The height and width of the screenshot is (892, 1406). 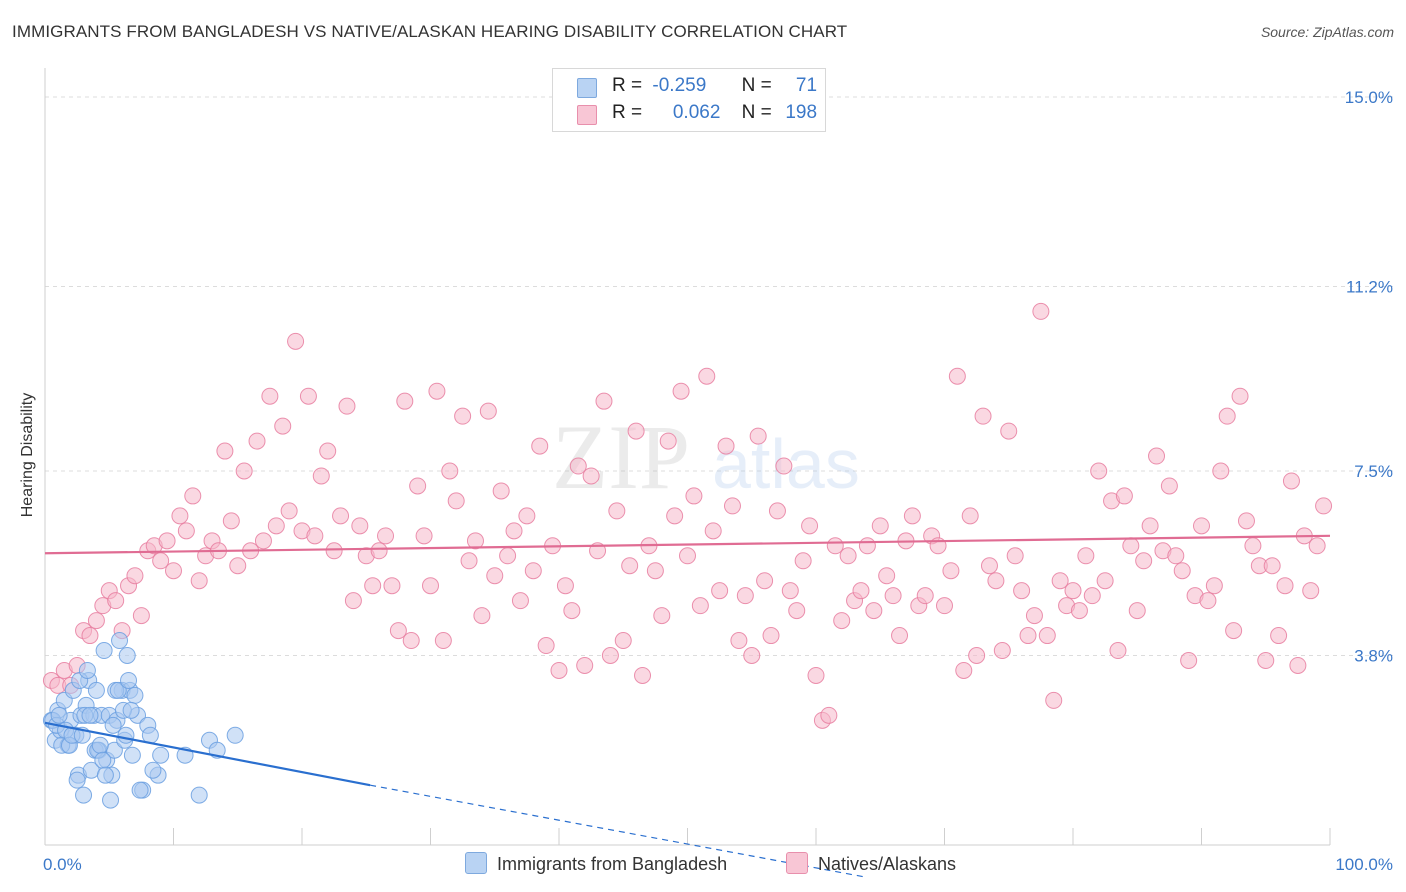 I want to click on y-axis-label: Hearing Disability, so click(x=27, y=455).